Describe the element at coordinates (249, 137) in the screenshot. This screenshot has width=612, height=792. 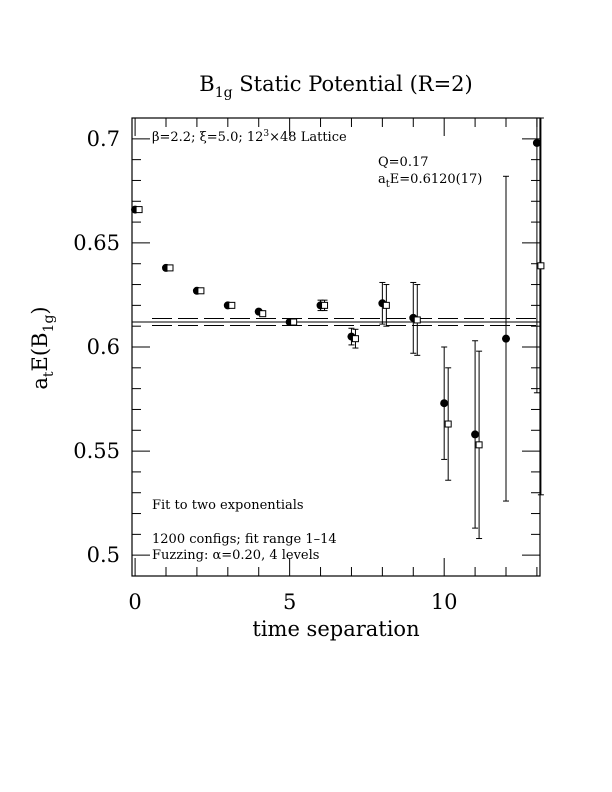
I see `annotation-lattice: β=2.2; ξ=5.0; 123×48 Lattice` at that location.